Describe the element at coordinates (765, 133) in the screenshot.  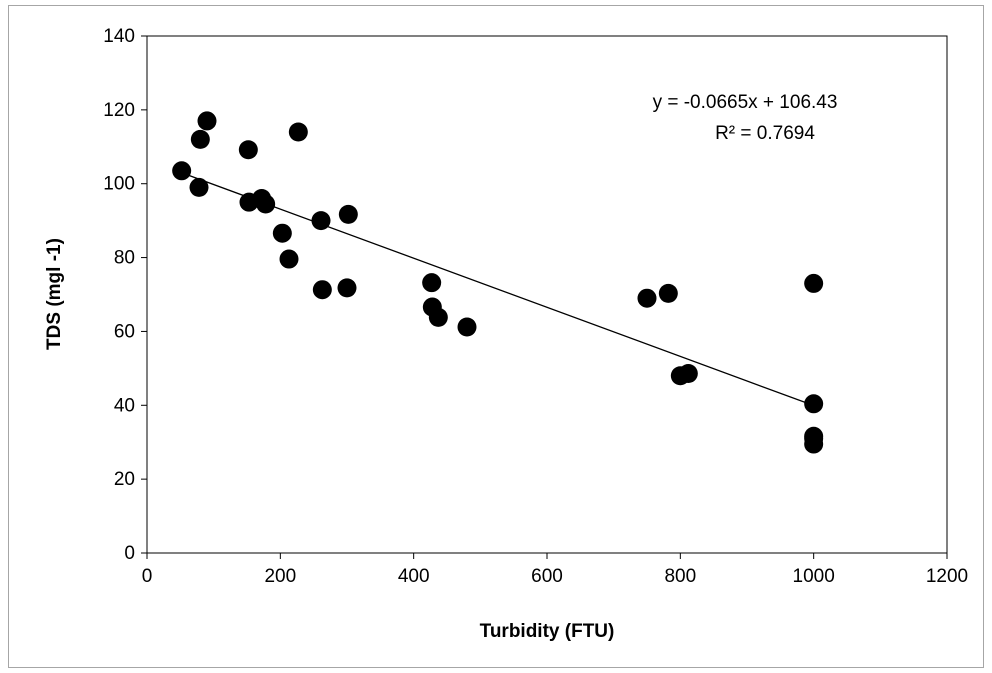
I see `trend-r-squared: R² = 0.7694` at that location.